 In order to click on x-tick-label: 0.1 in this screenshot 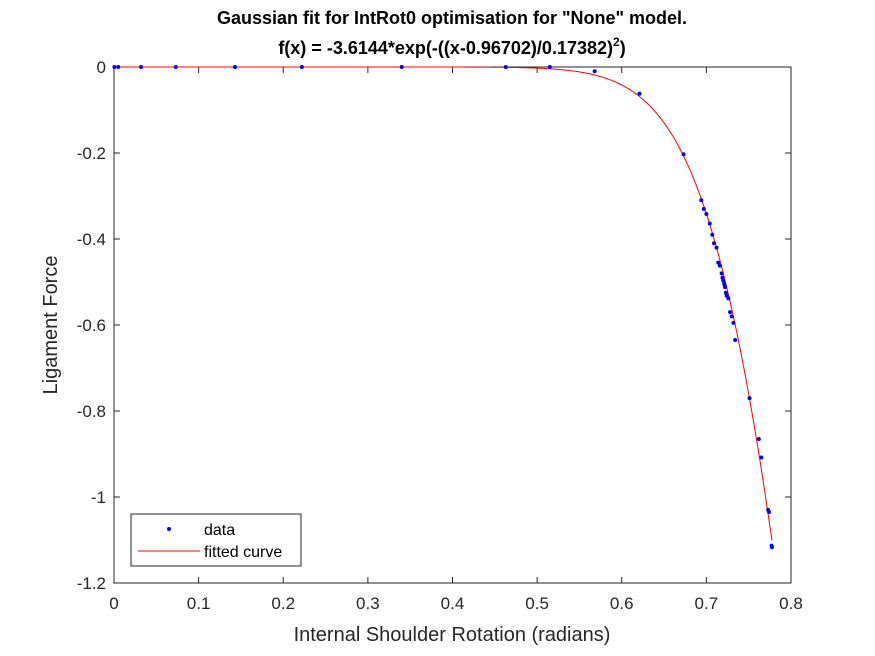, I will do `click(199, 603)`.